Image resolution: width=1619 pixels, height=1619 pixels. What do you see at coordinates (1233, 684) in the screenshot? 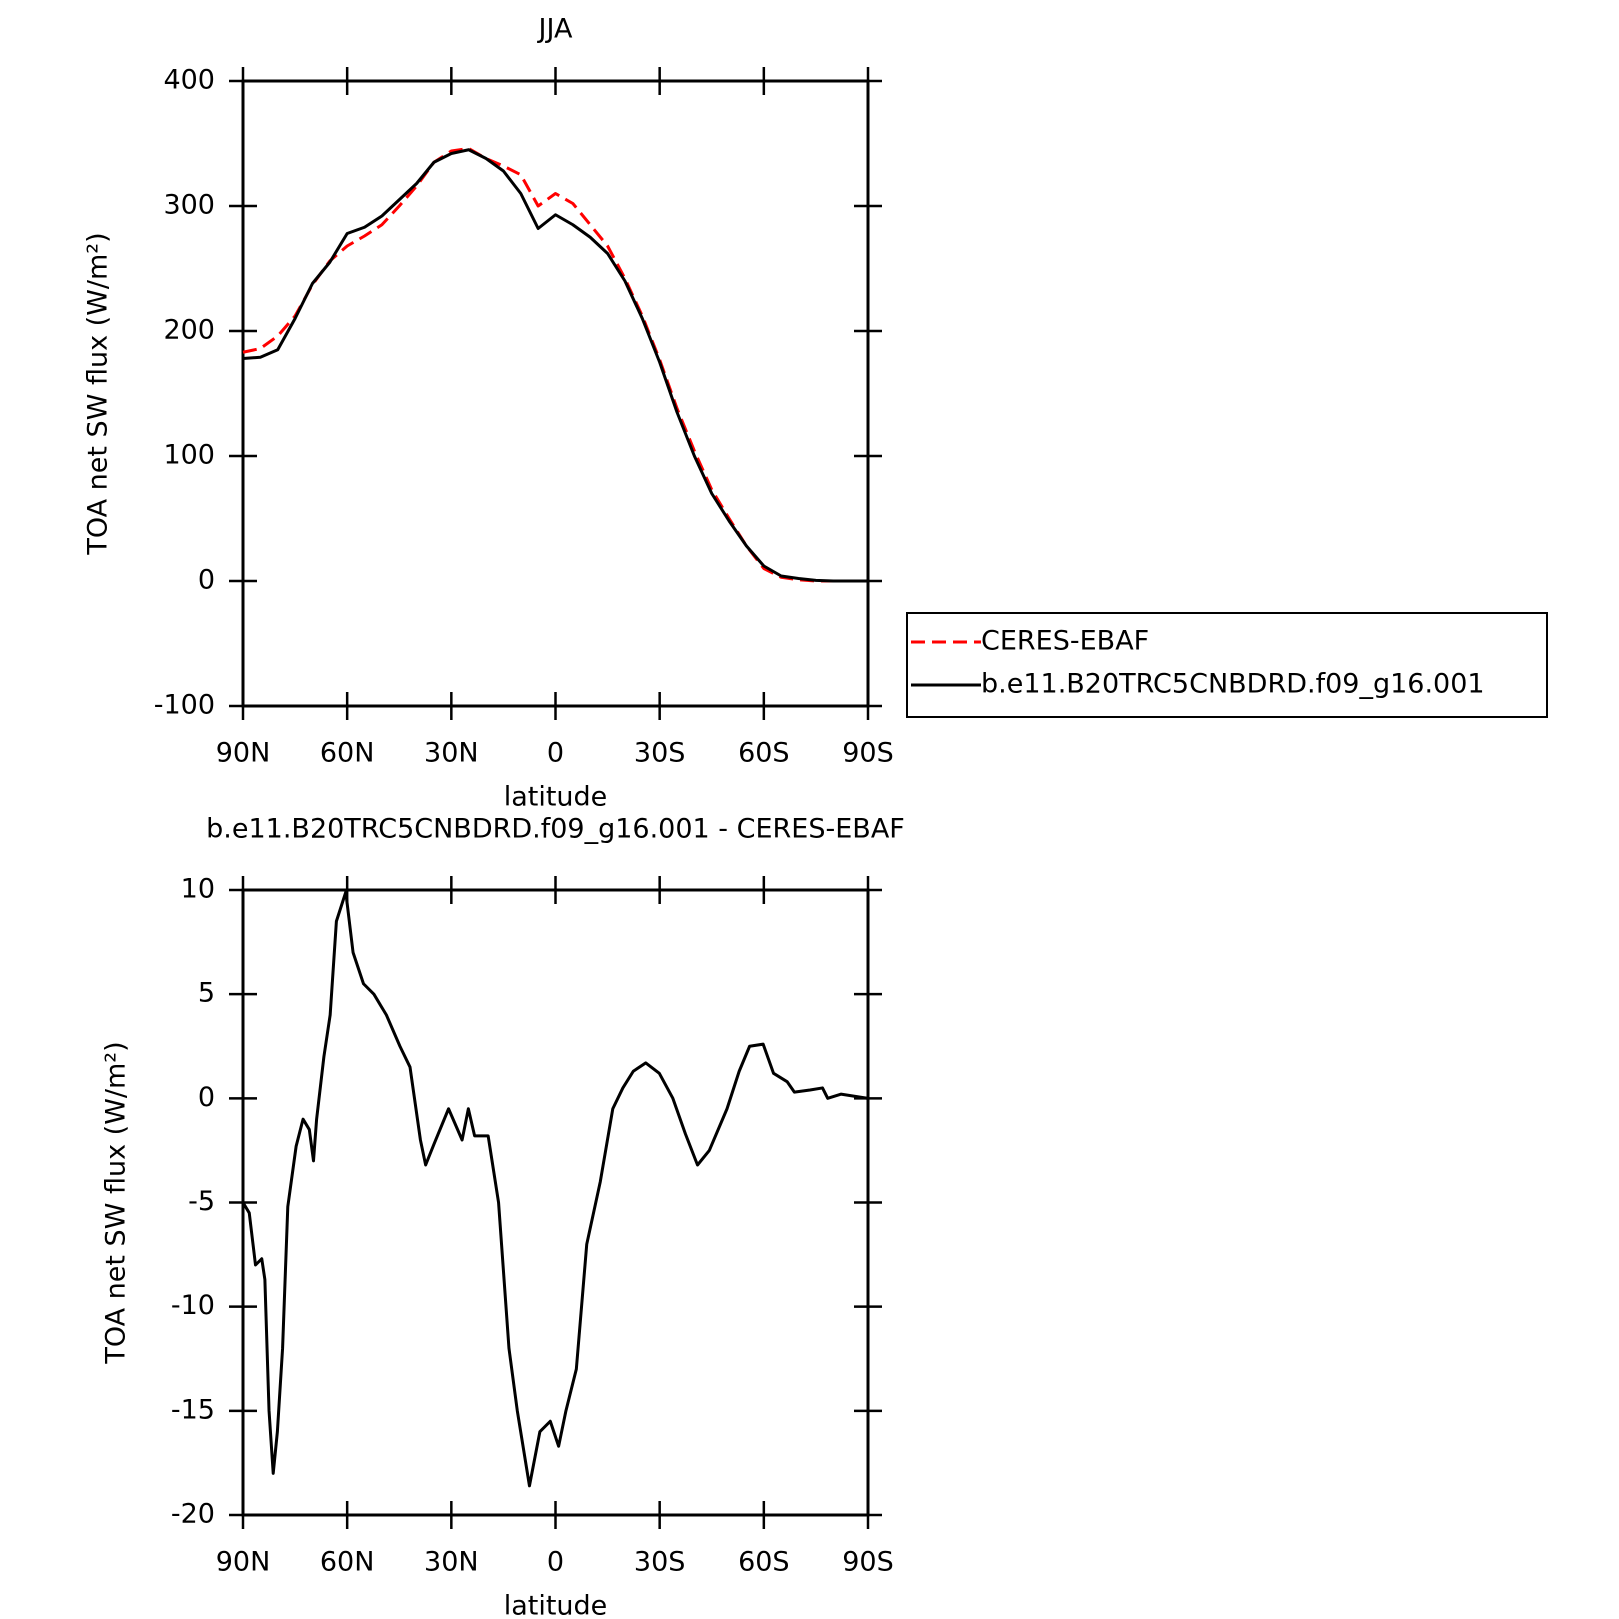
I see `legend-label: b.e11.B20TRC5CNBDRD.f09_g16.001` at bounding box center [1233, 684].